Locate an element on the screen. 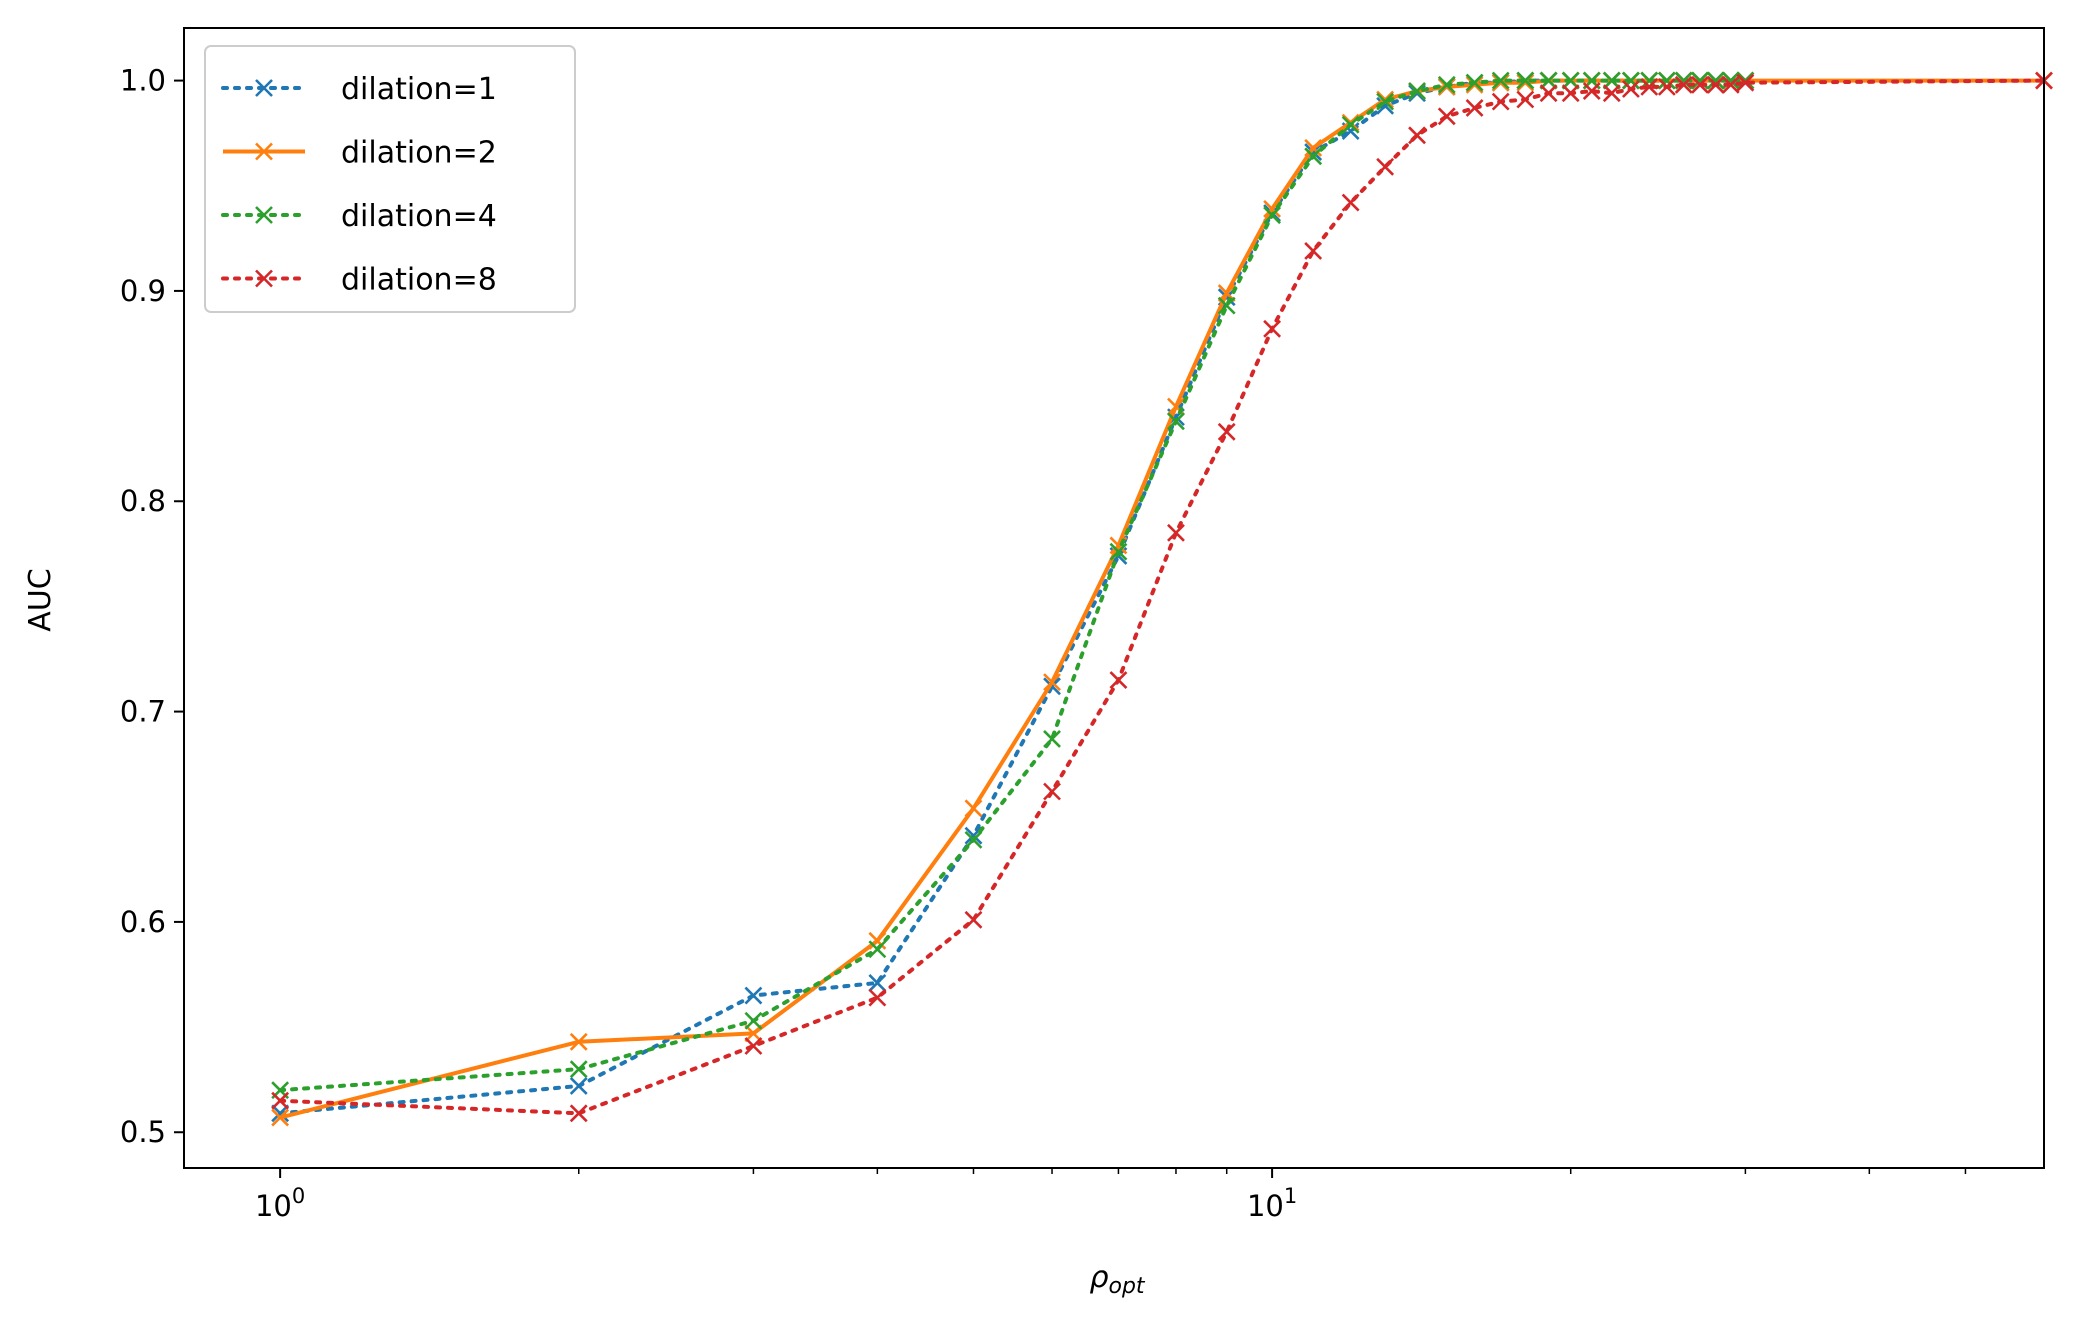 This screenshot has height=1322, width=2074. legend-entry-1: dilation=1 is located at coordinates (359, 89).